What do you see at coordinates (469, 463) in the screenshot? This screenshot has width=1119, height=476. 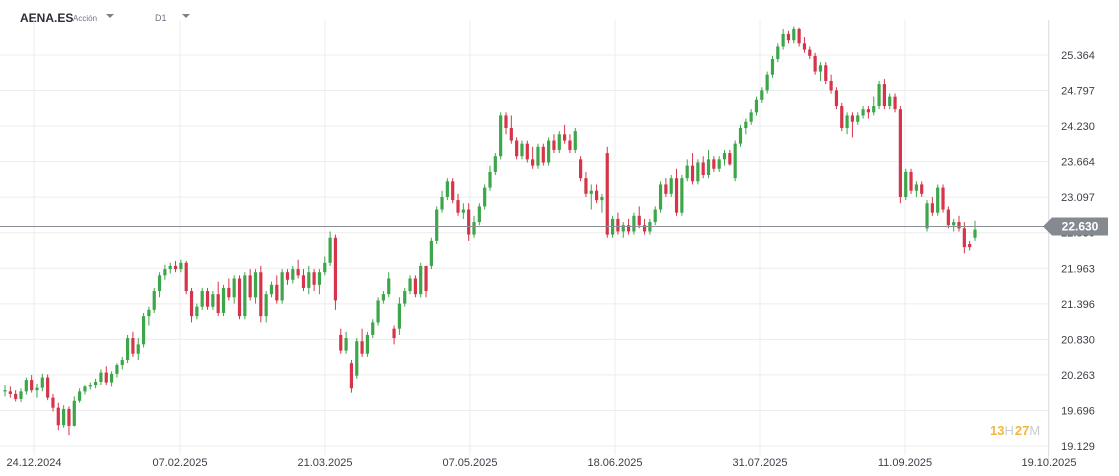 I see `x-tick-label: 07.05.2025` at bounding box center [469, 463].